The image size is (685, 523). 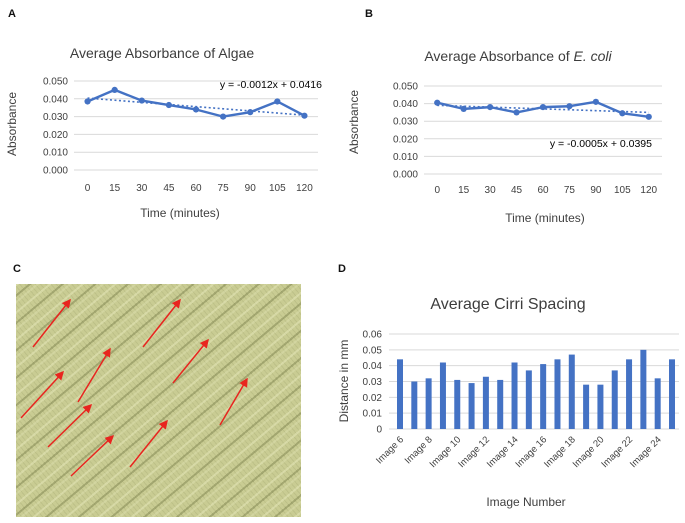 I want to click on panel-c-label: C, so click(x=17, y=269).